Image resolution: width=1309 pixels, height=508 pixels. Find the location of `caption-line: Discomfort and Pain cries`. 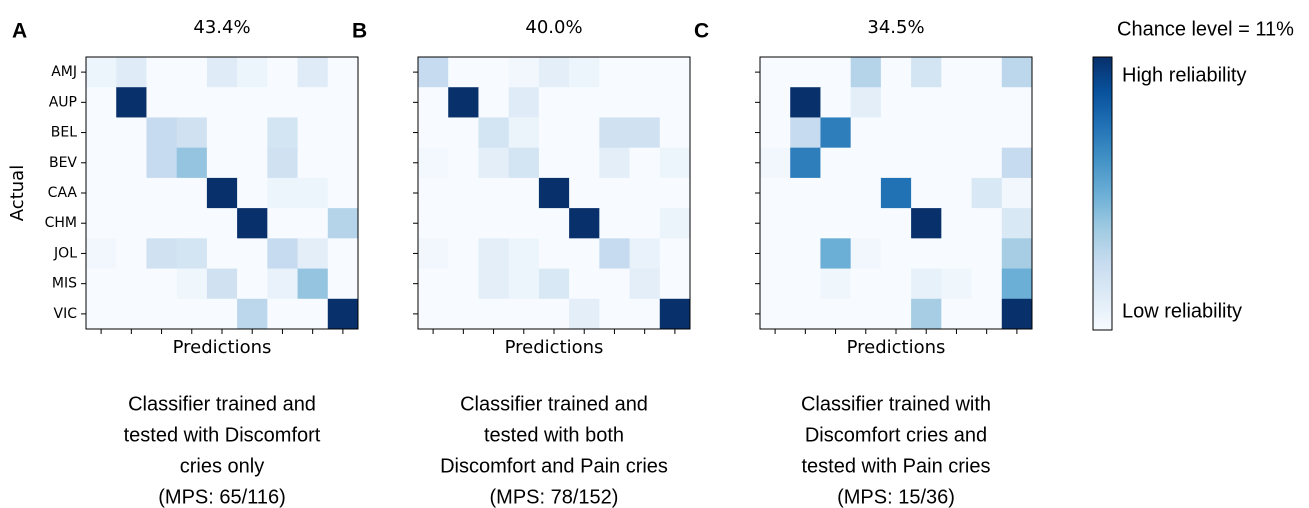

caption-line: Discomfort and Pain cries is located at coordinates (554, 466).